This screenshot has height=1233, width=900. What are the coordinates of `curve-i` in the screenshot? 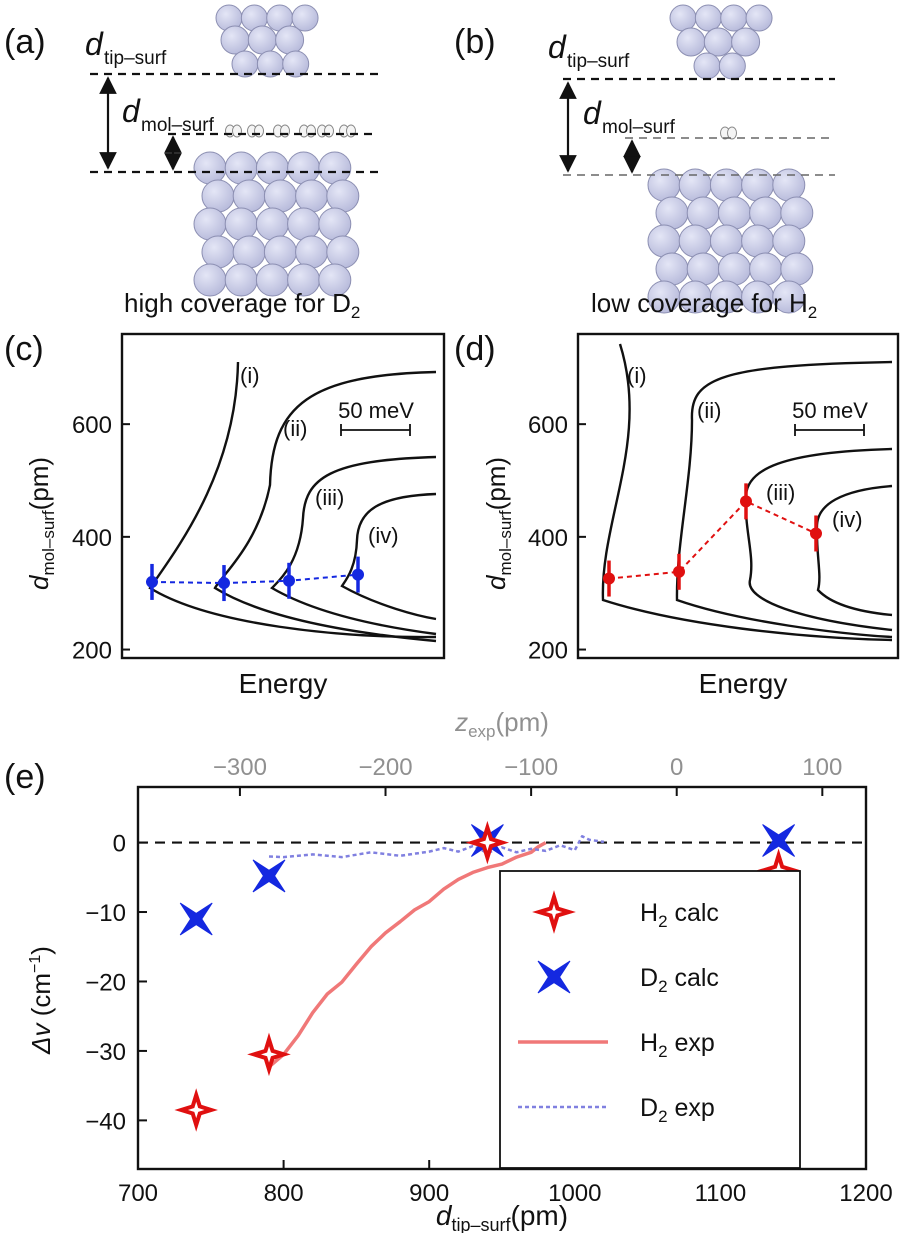 It's located at (292, 500).